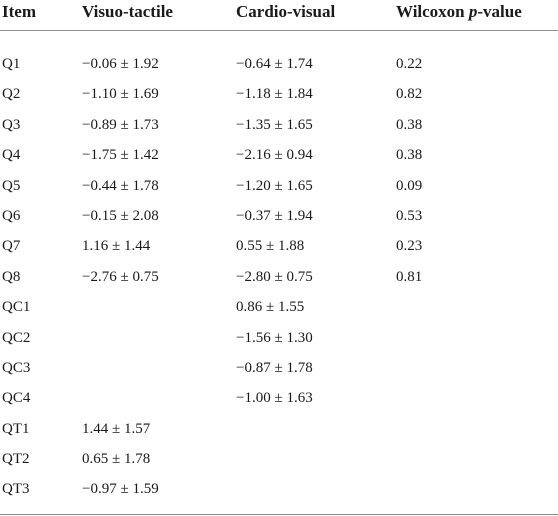 The height and width of the screenshot is (516, 558). What do you see at coordinates (11, 246) in the screenshot?
I see `cell-item: Q7` at bounding box center [11, 246].